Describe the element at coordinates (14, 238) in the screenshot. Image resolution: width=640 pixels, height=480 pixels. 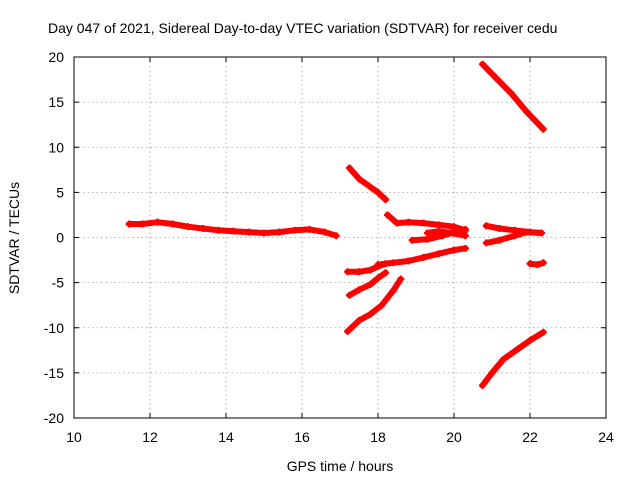
I see `y-axis-label: SDTVAR / TECUs` at that location.